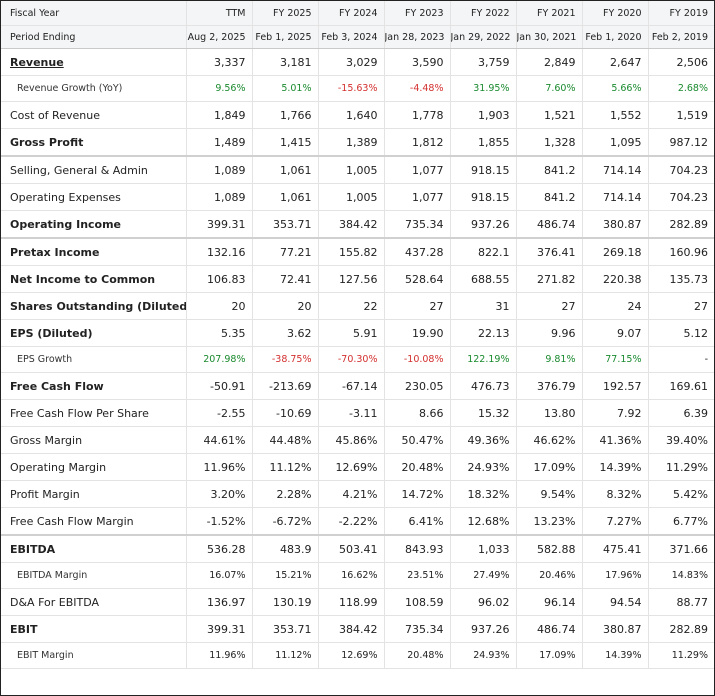  I want to click on table-cell: 9.54%, so click(549, 494).